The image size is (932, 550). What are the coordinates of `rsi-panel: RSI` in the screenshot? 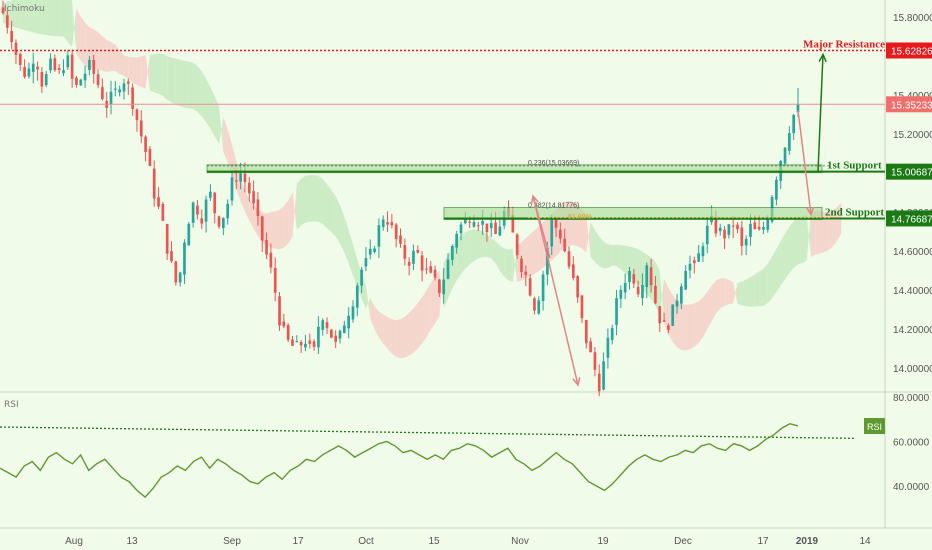 It's located at (442, 458).